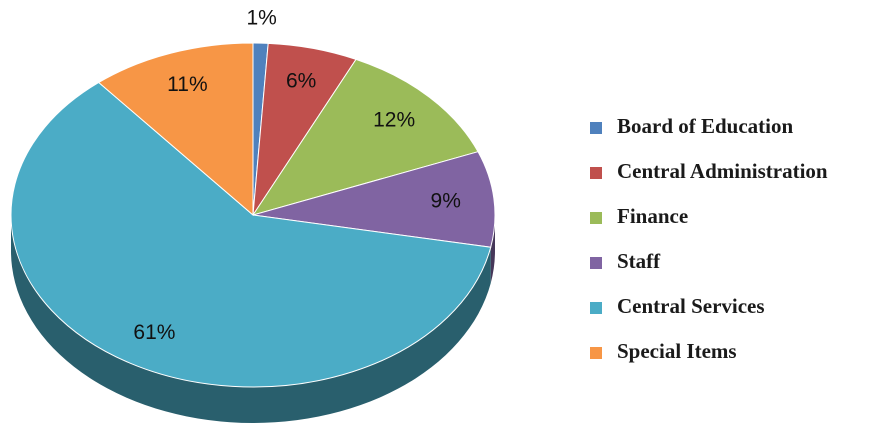 This screenshot has height=439, width=890. Describe the element at coordinates (187, 84) in the screenshot. I see `data-label: 11%` at that location.